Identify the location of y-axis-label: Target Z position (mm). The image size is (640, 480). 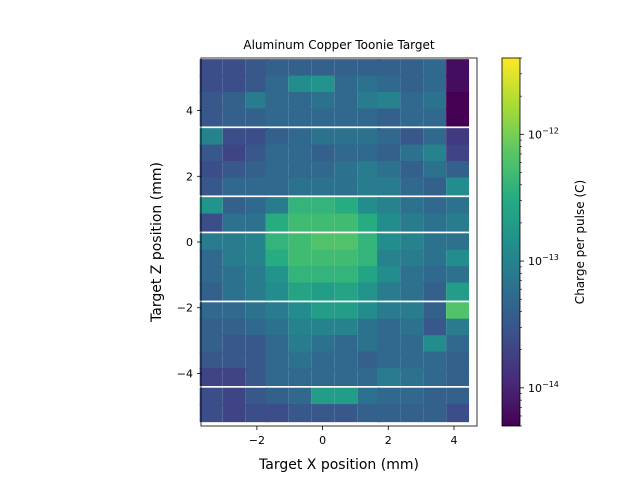
(157, 242).